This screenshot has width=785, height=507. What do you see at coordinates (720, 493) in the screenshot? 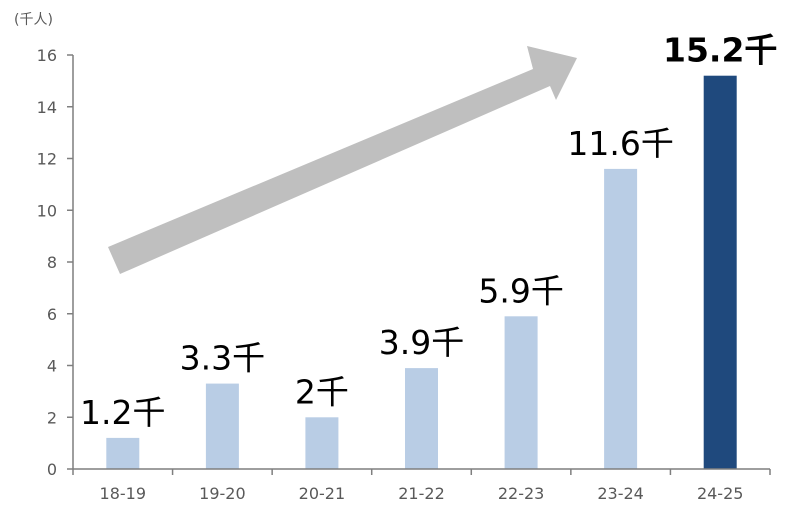
I see `x-tick-label-24-25: 24-25` at bounding box center [720, 493].